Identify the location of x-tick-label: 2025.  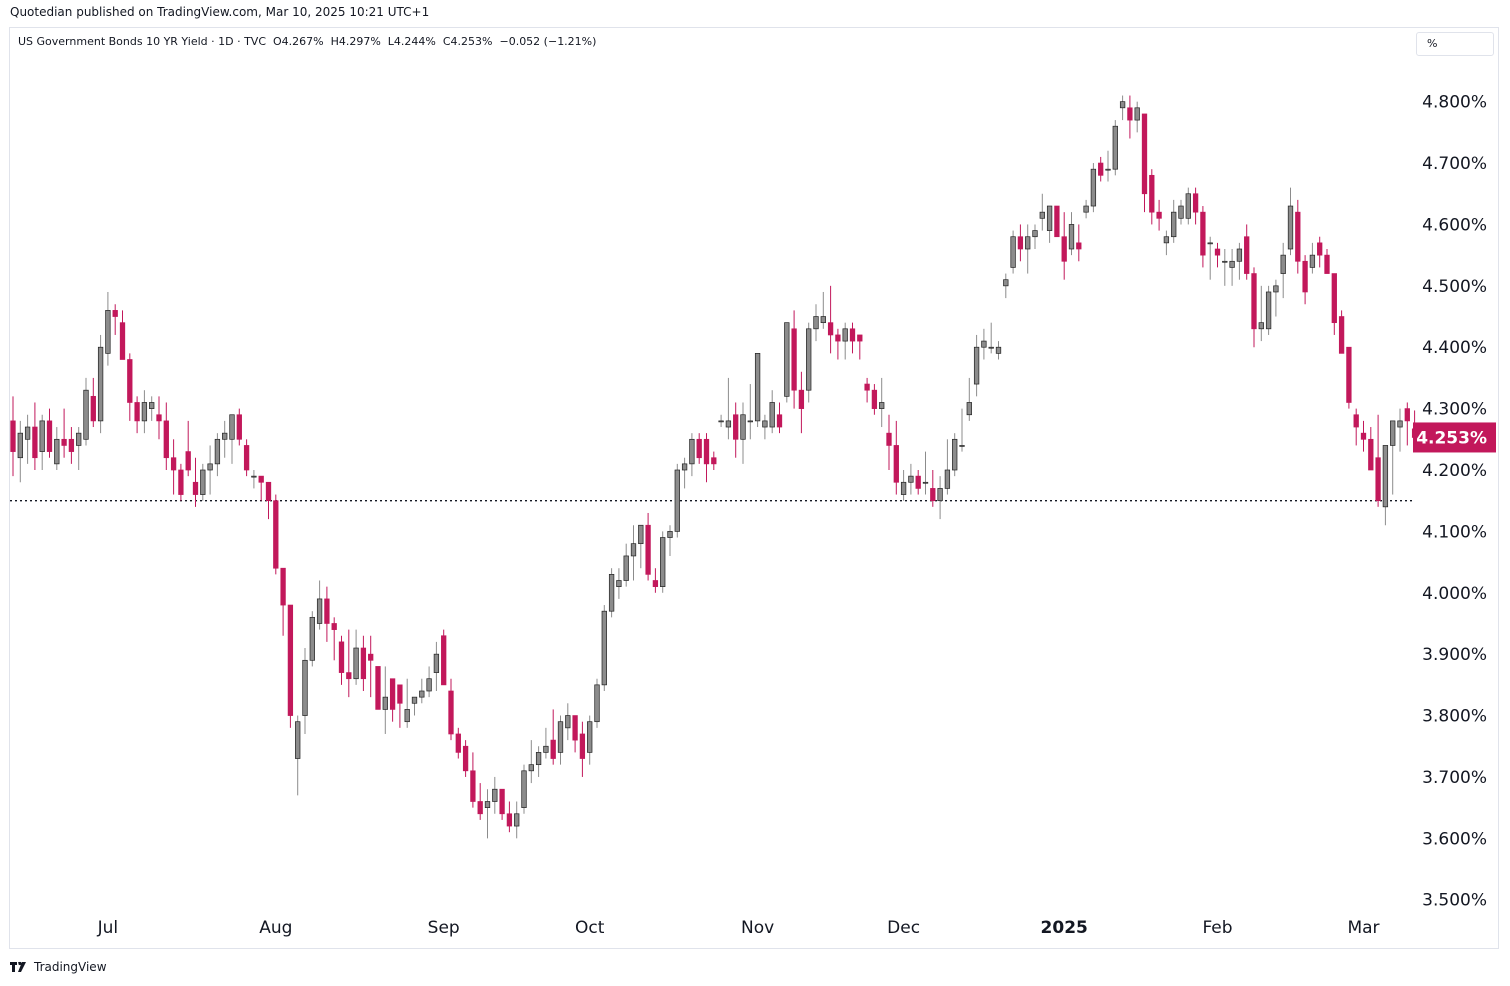
(1064, 928).